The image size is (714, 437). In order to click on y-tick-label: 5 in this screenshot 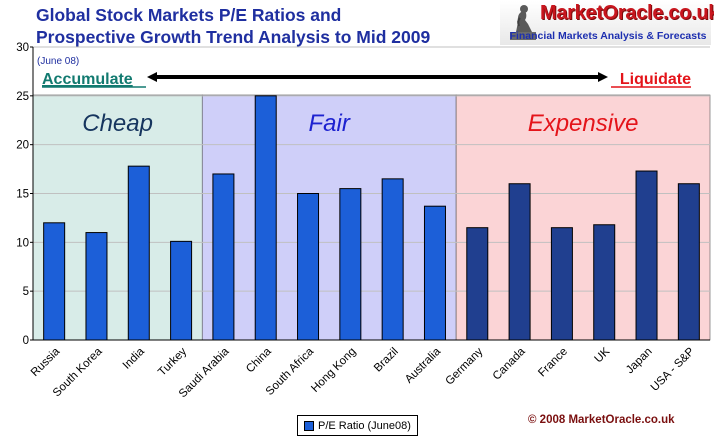, I will do `click(26, 292)`.